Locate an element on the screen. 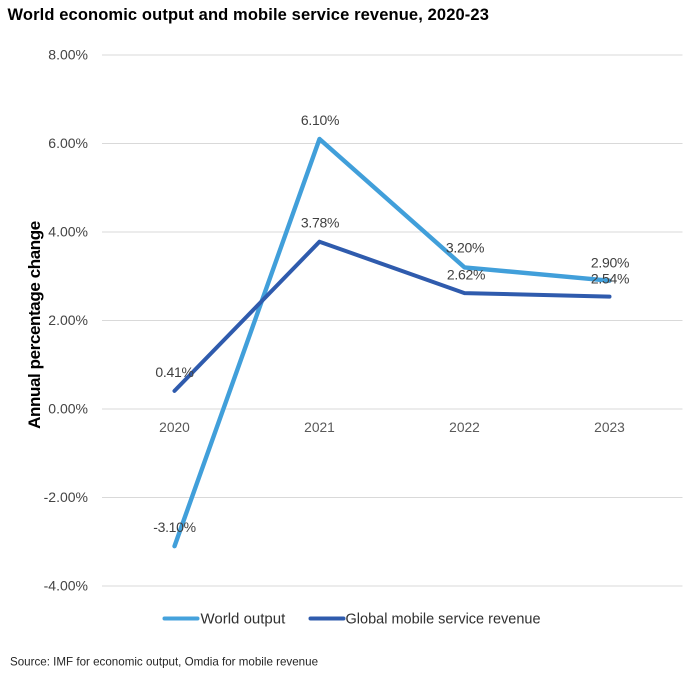 This screenshot has width=700, height=679. svg-text: 4.00% is located at coordinates (68, 232).